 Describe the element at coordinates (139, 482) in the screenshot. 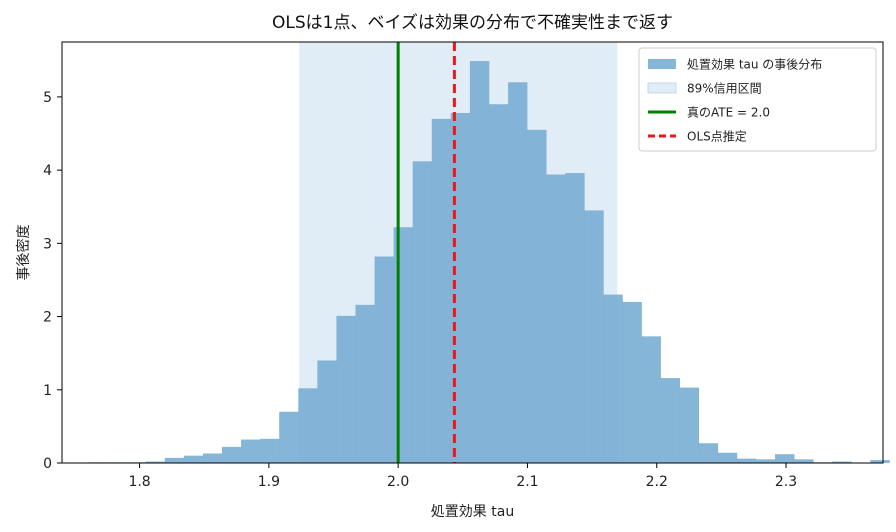

I see `x-tick-label: 1.8` at that location.